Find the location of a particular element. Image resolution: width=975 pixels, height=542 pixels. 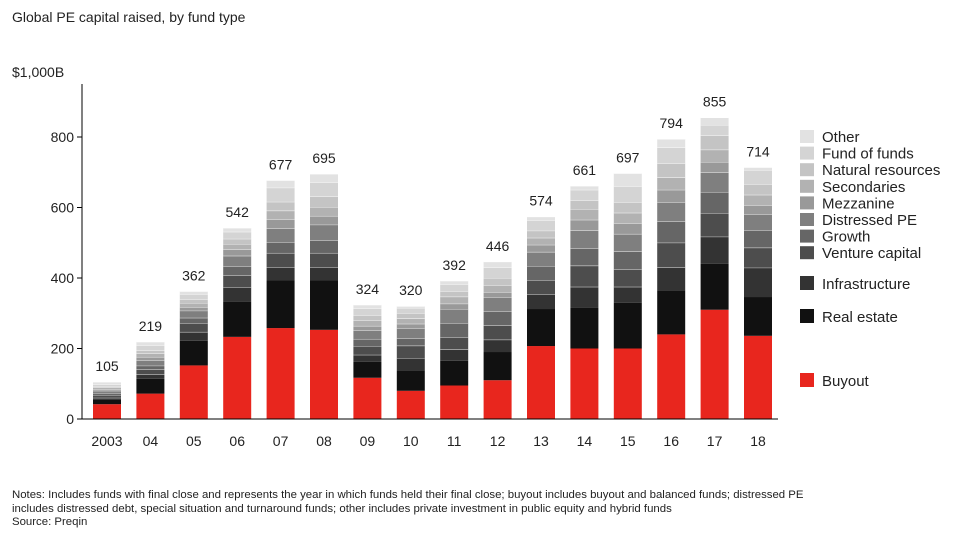

x-tick-label: 2003 is located at coordinates (106, 441).